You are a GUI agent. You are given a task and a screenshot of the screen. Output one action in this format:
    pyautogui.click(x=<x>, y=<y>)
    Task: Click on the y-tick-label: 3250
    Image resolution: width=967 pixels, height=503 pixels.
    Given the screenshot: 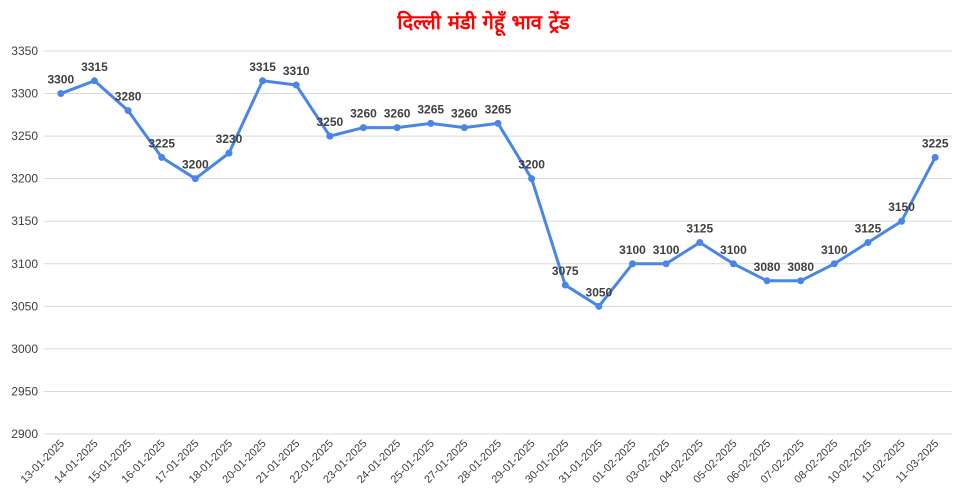 What is the action you would take?
    pyautogui.click(x=24, y=136)
    